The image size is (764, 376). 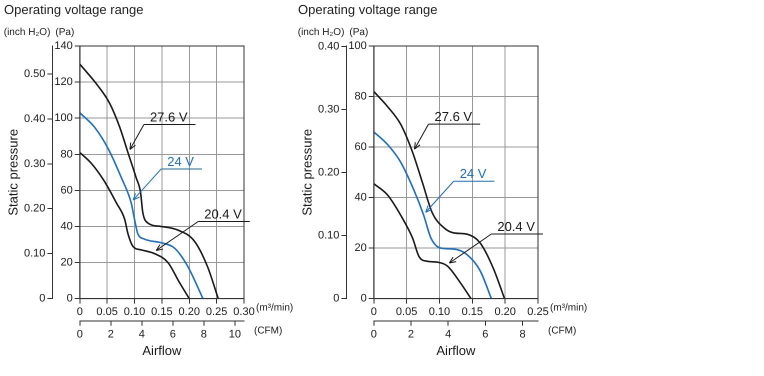 I want to click on x-tick-label: 0.30, so click(x=244, y=312).